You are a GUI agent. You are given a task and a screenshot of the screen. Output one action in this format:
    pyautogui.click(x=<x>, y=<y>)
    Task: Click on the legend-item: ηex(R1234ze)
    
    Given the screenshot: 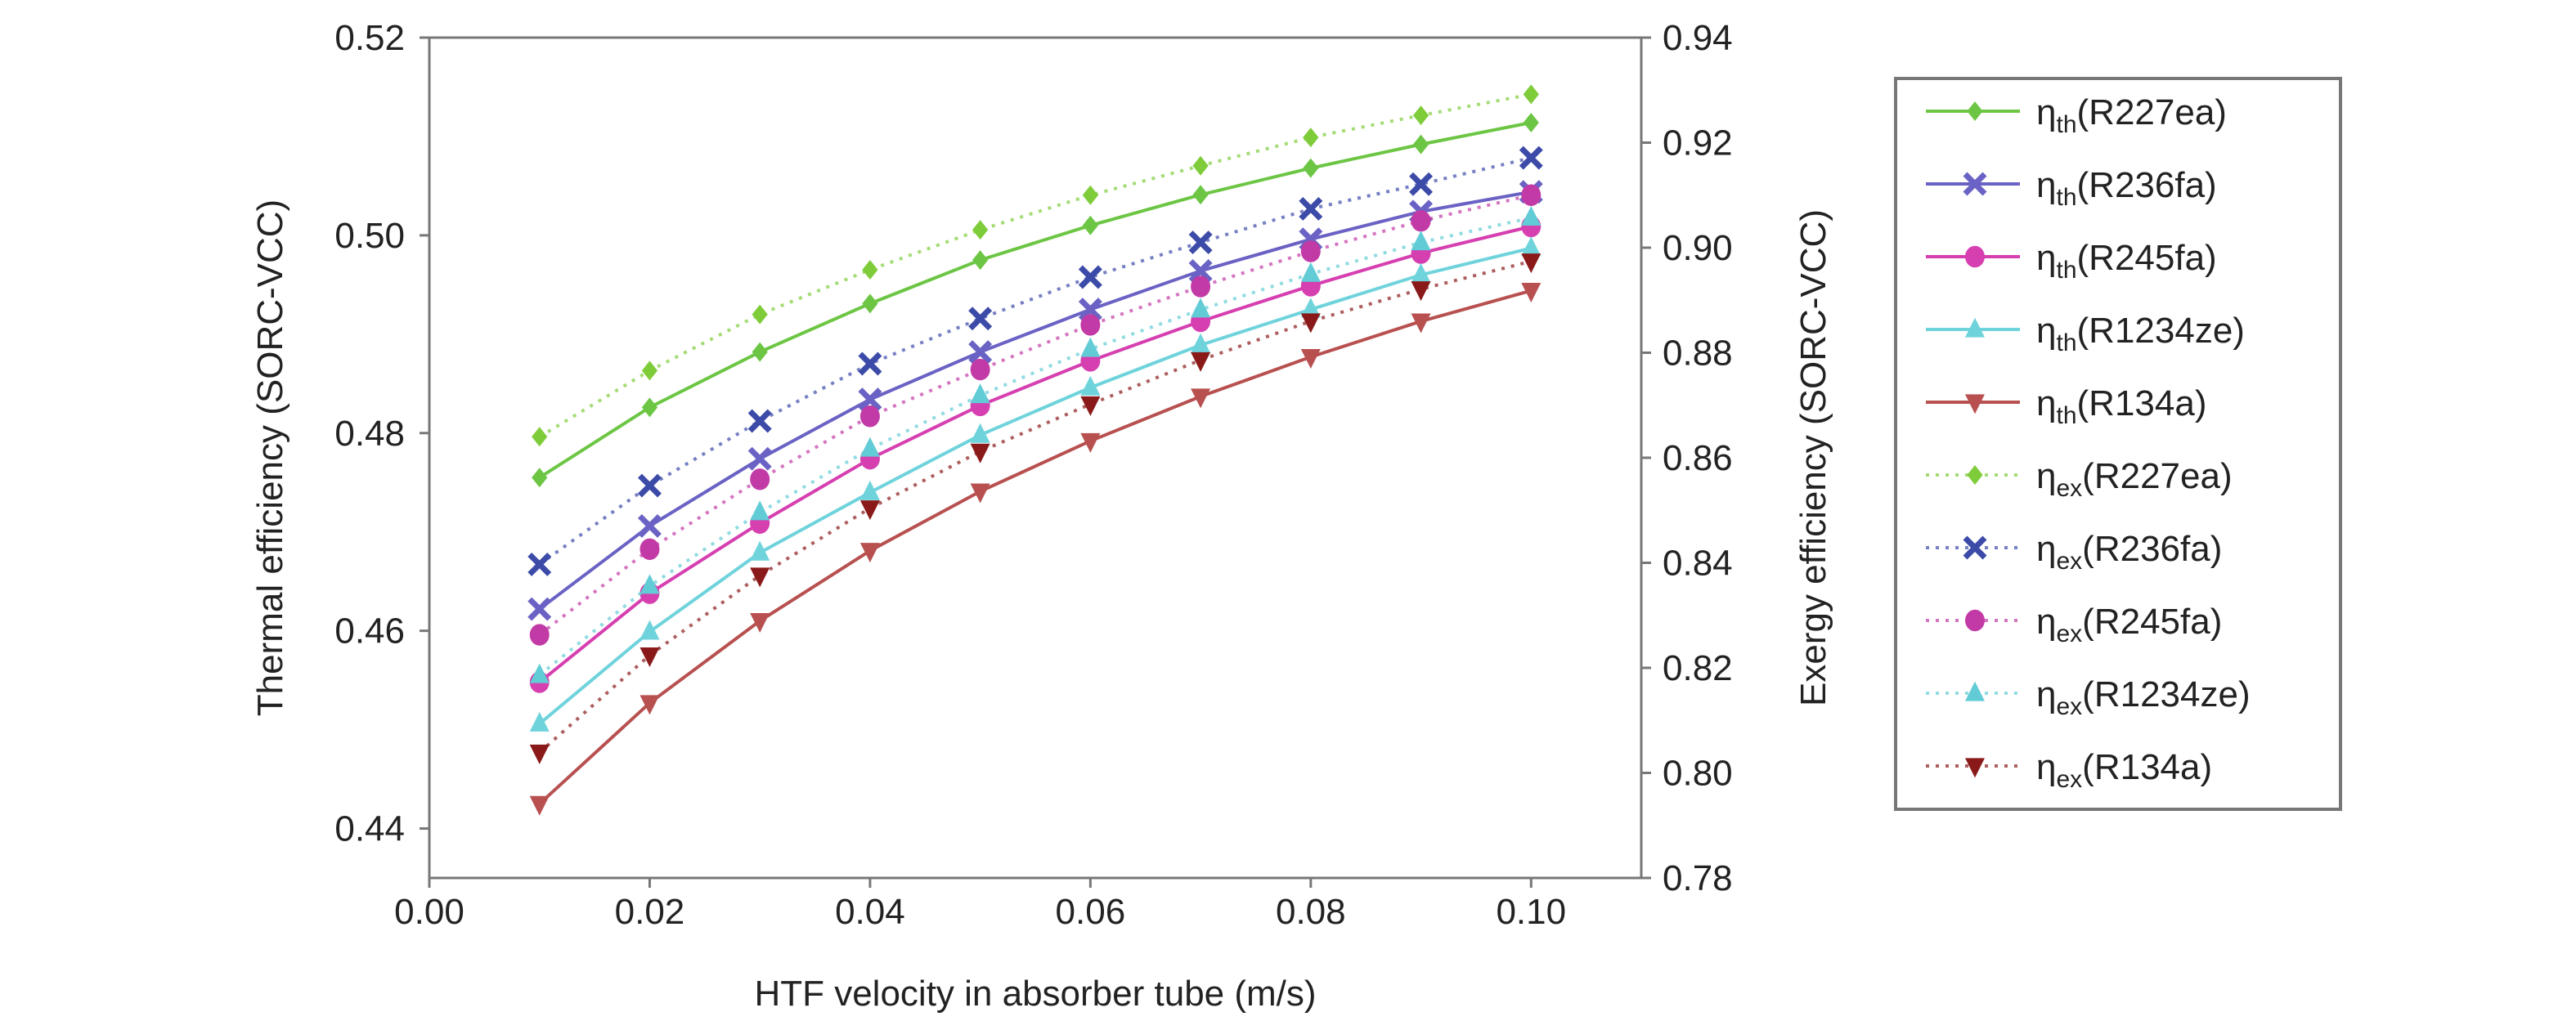 What is the action you would take?
    pyautogui.click(x=2088, y=697)
    